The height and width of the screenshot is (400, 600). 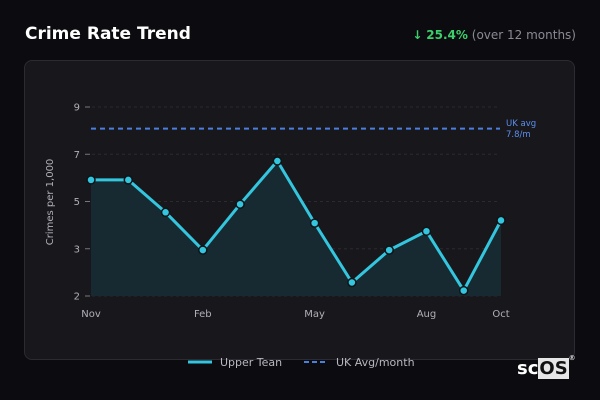 What do you see at coordinates (375, 362) in the screenshot?
I see `legend-uk-label: UK Avg/month` at bounding box center [375, 362].